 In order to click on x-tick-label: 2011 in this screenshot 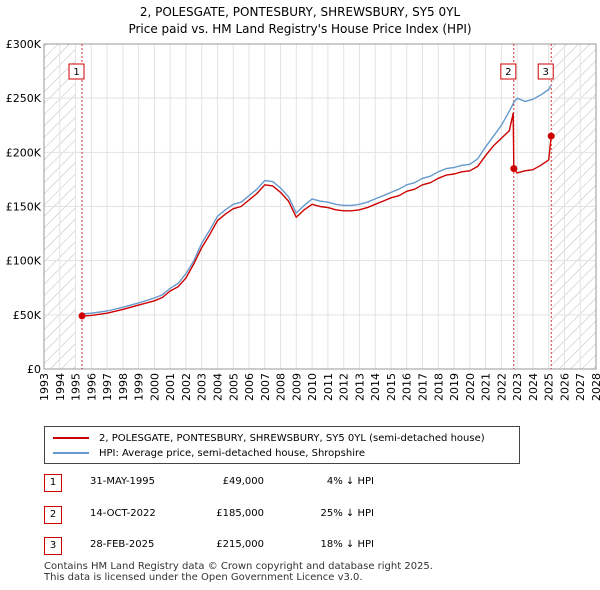, I will do `click(328, 387)`.